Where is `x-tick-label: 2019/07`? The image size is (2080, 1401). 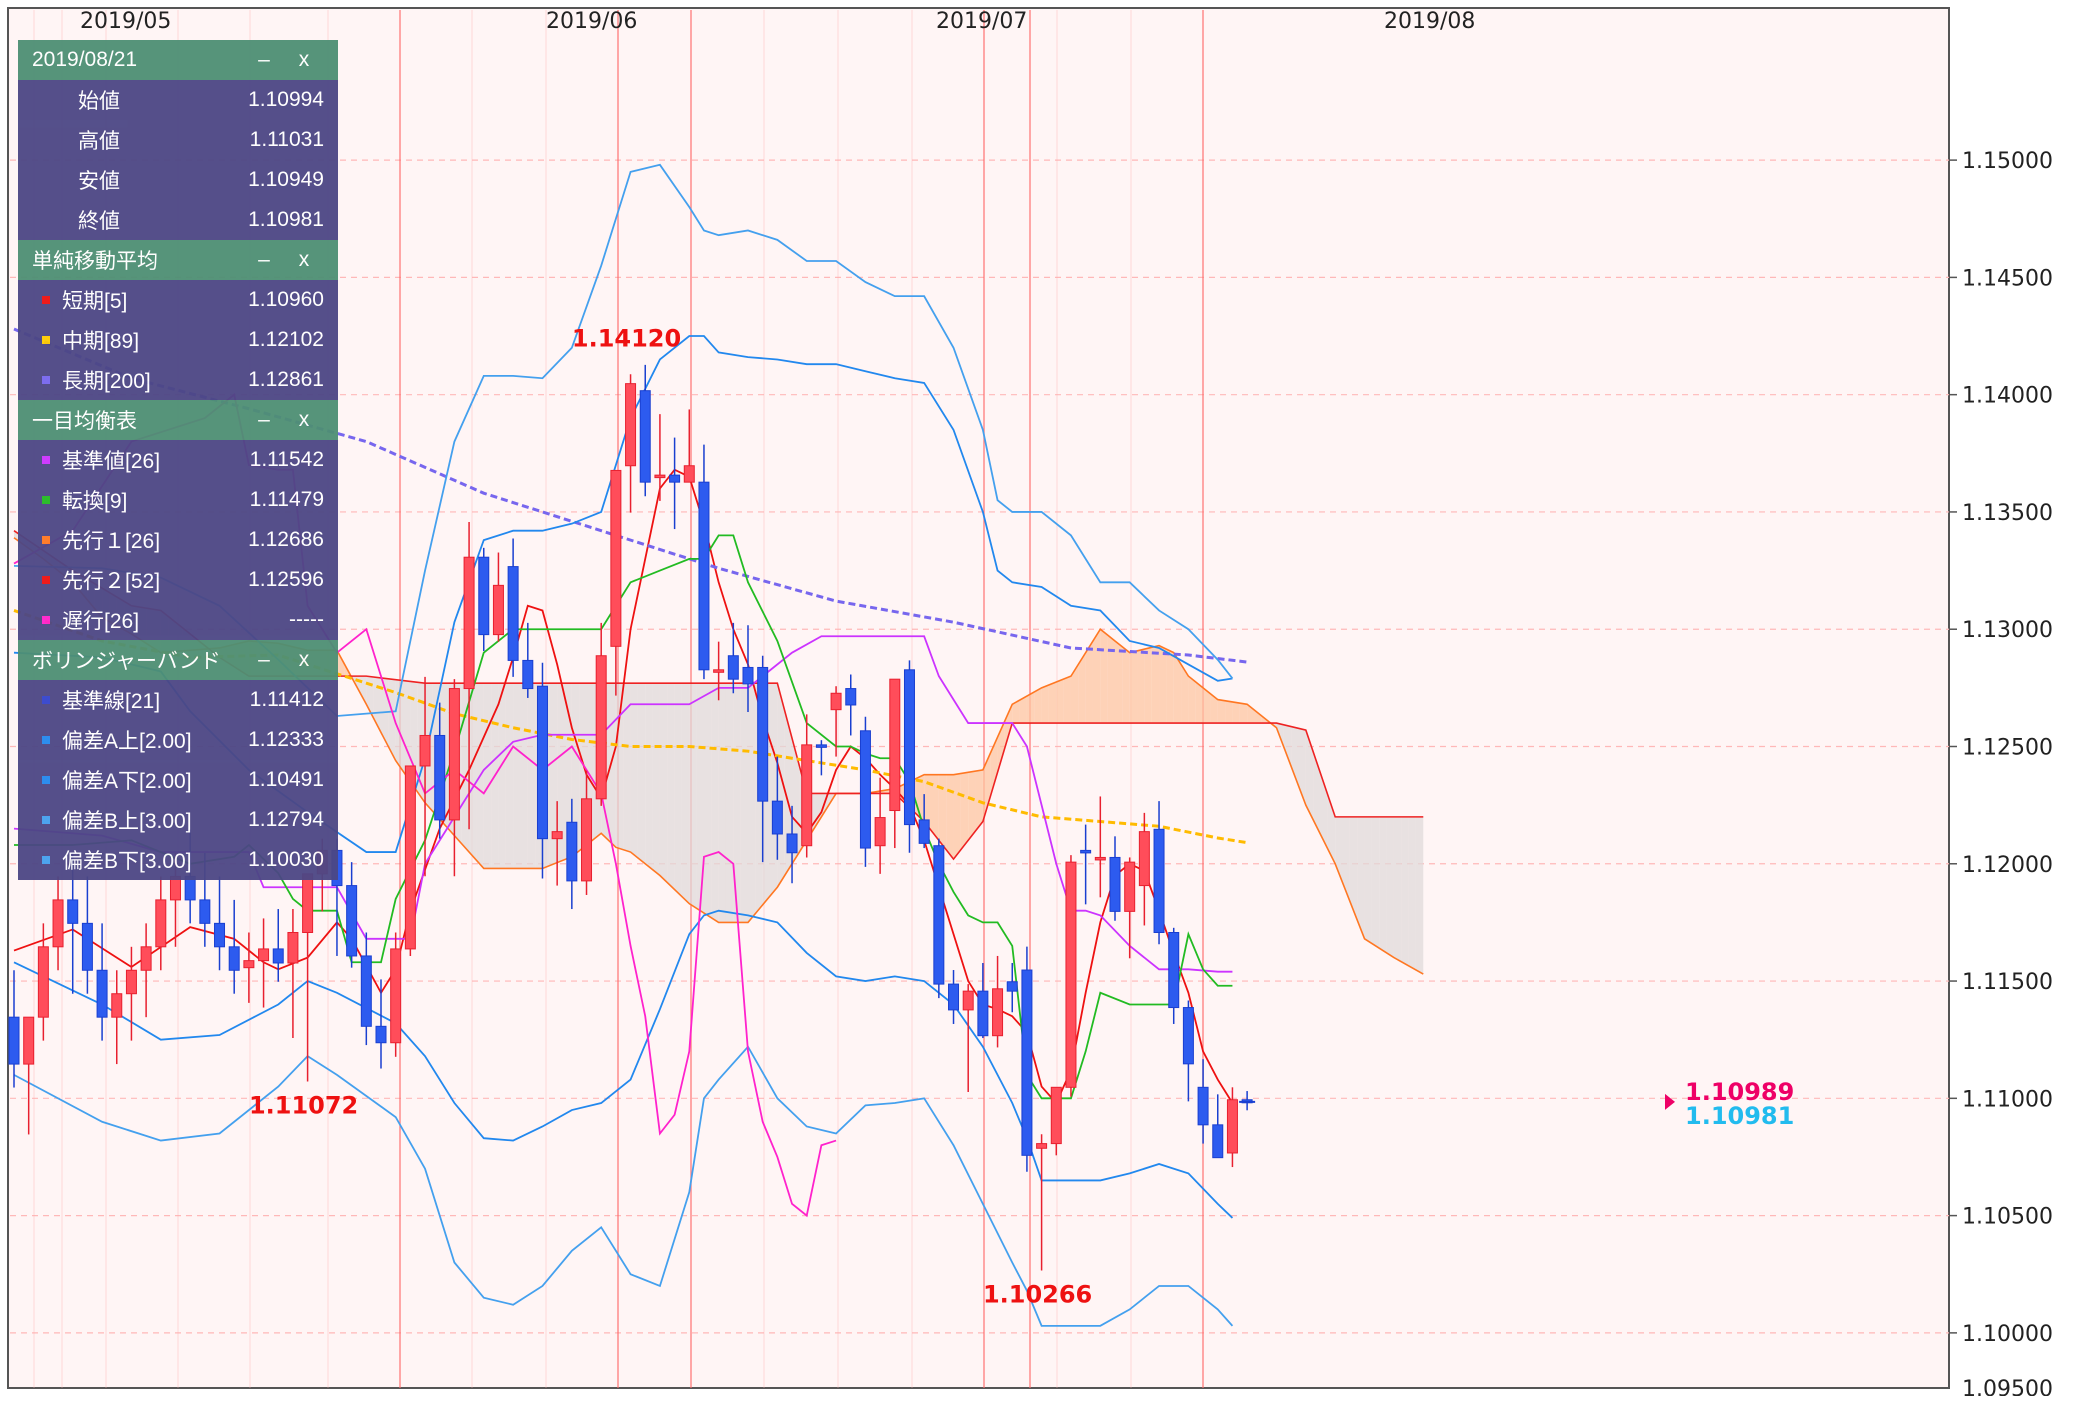
x-tick-label: 2019/07 is located at coordinates (981, 21).